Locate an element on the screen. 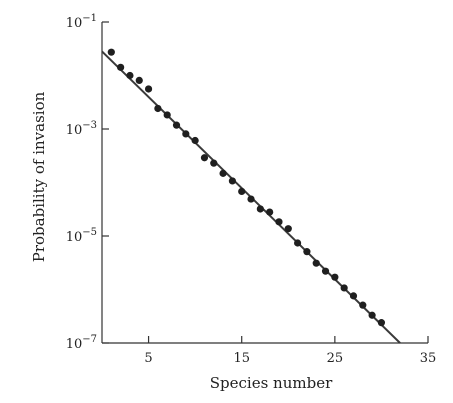 The height and width of the screenshot is (403, 453). x-tick-label: 35 is located at coordinates (428, 358).